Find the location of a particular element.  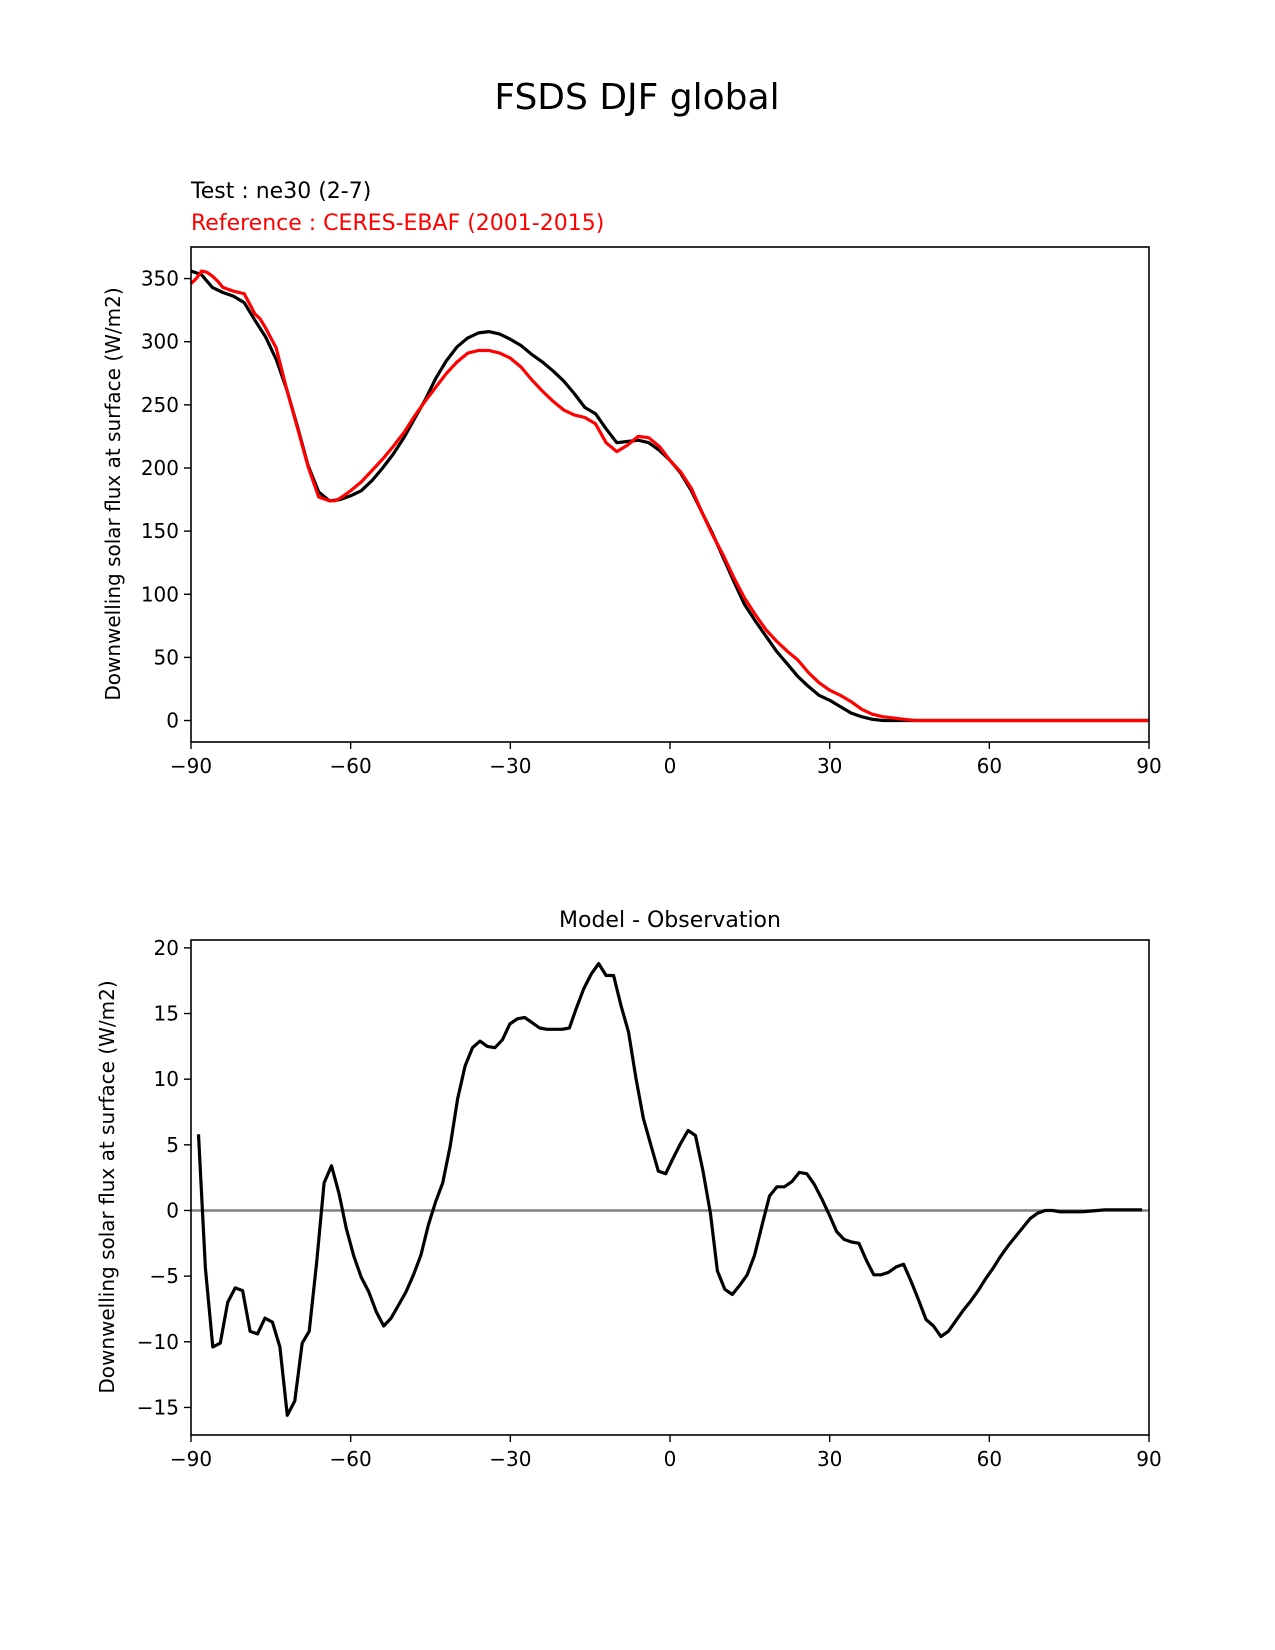

flux-ytick-label: 50 is located at coordinates (166, 657).